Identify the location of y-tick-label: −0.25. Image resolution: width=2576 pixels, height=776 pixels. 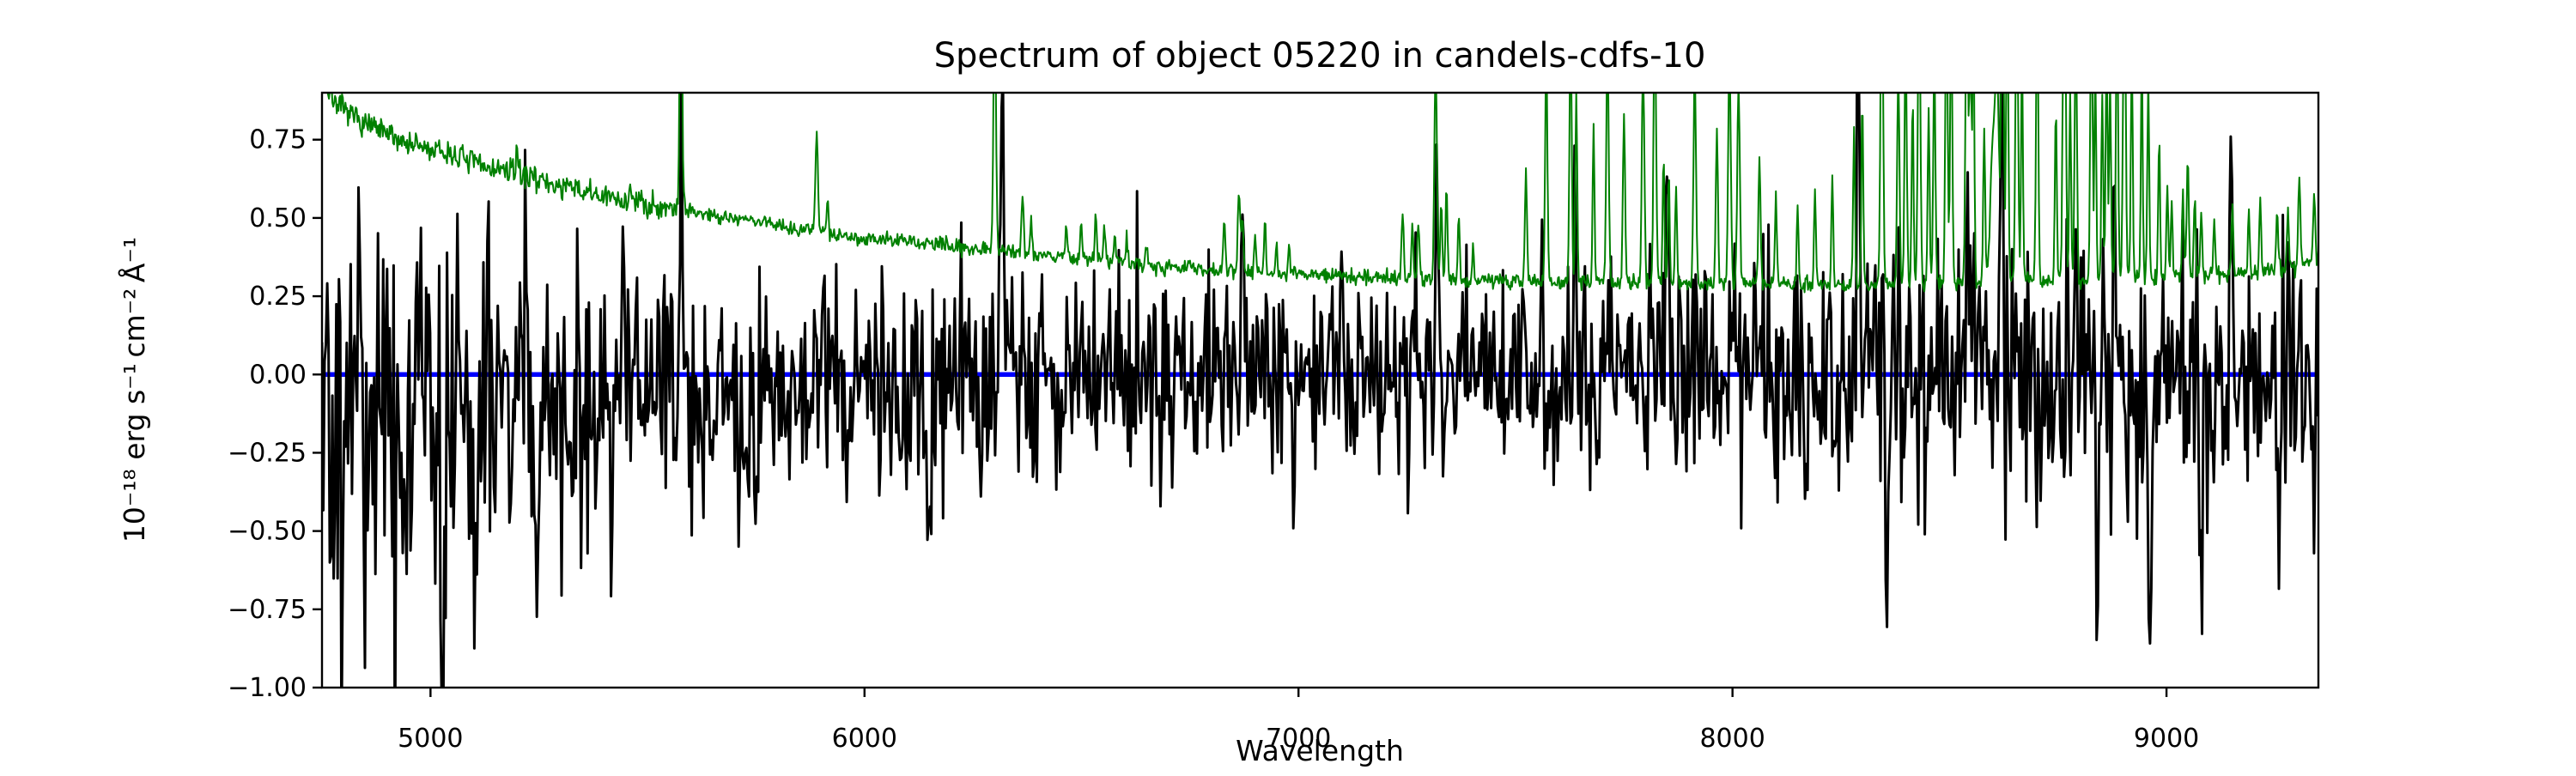
(268, 453).